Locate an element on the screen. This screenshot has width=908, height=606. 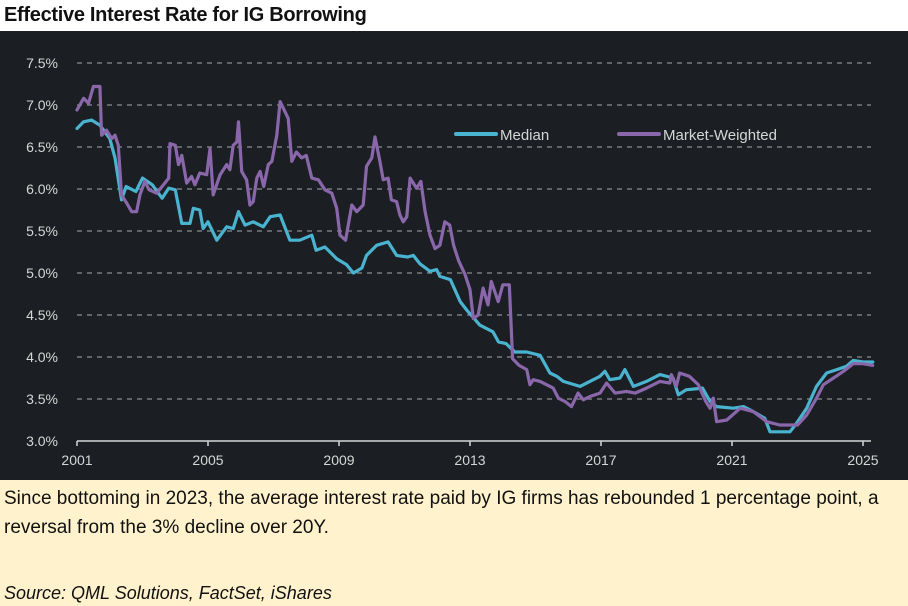
x-tick-label: 2009 is located at coordinates (338, 460).